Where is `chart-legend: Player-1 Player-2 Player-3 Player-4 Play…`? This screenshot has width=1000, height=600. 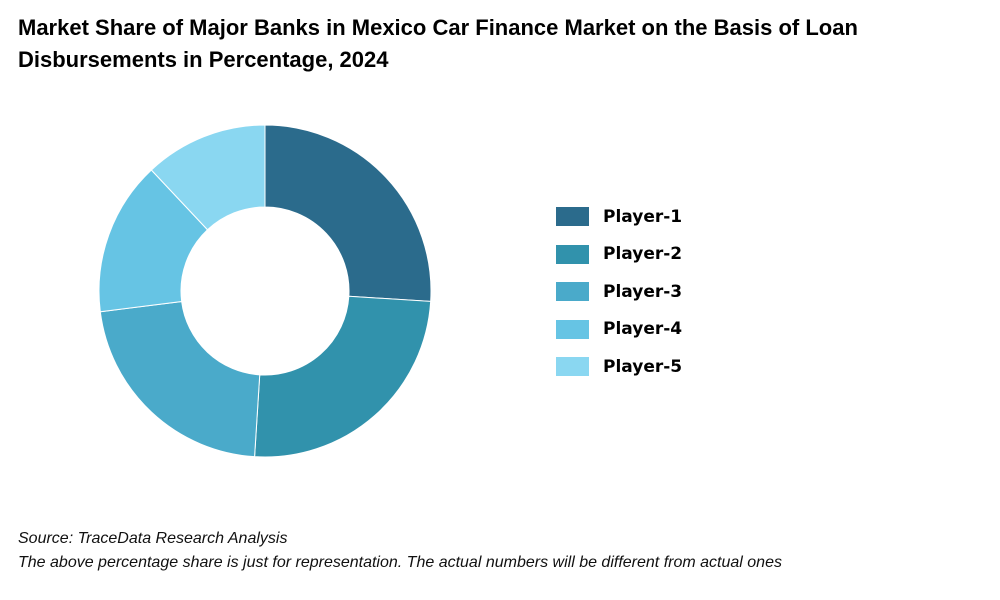 chart-legend: Player-1 Player-2 Player-3 Player-4 Play… is located at coordinates (619, 292).